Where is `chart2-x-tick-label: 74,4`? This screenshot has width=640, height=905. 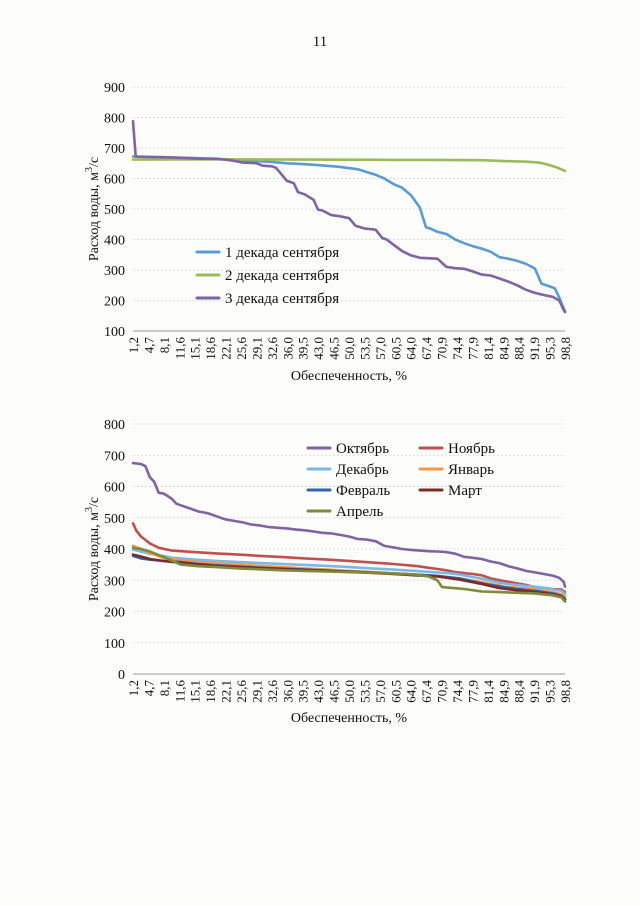 chart2-x-tick-label: 74,4 is located at coordinates (457, 691).